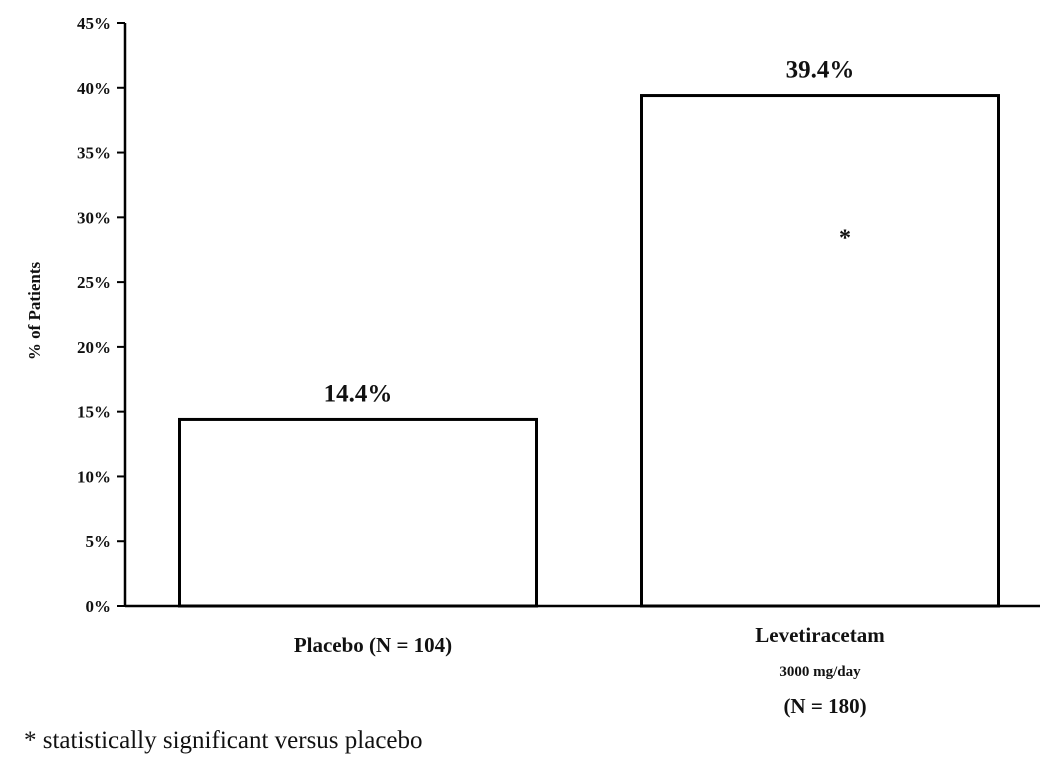  What do you see at coordinates (94, 23) in the screenshot?
I see `y-tick-label: 45%` at bounding box center [94, 23].